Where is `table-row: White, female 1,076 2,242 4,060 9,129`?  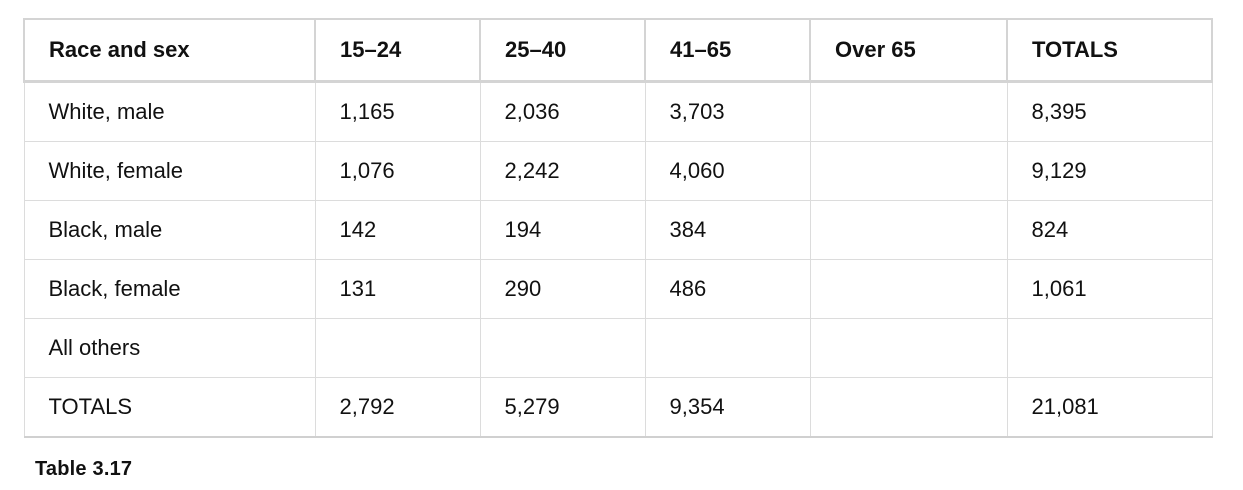
table-row: White, female 1,076 2,242 4,060 9,129 is located at coordinates (618, 171).